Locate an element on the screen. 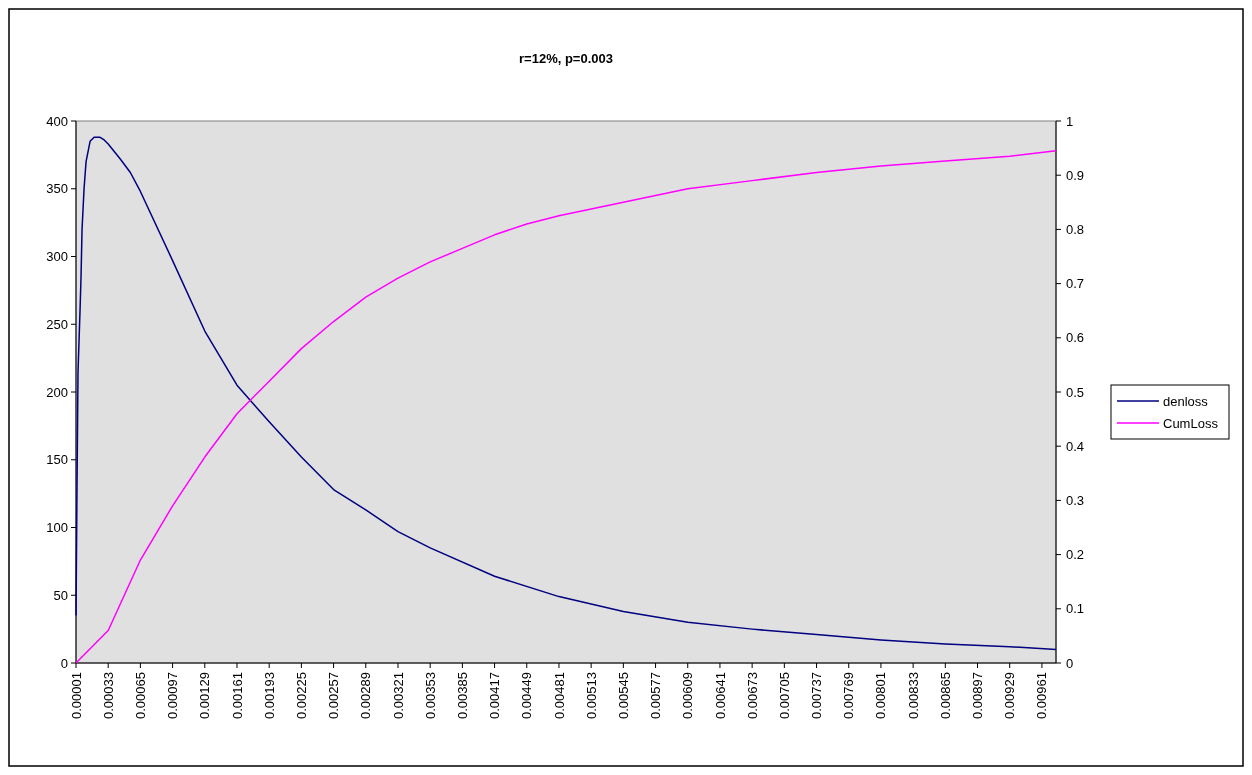  legend-label: CumLoss is located at coordinates (1191, 423).